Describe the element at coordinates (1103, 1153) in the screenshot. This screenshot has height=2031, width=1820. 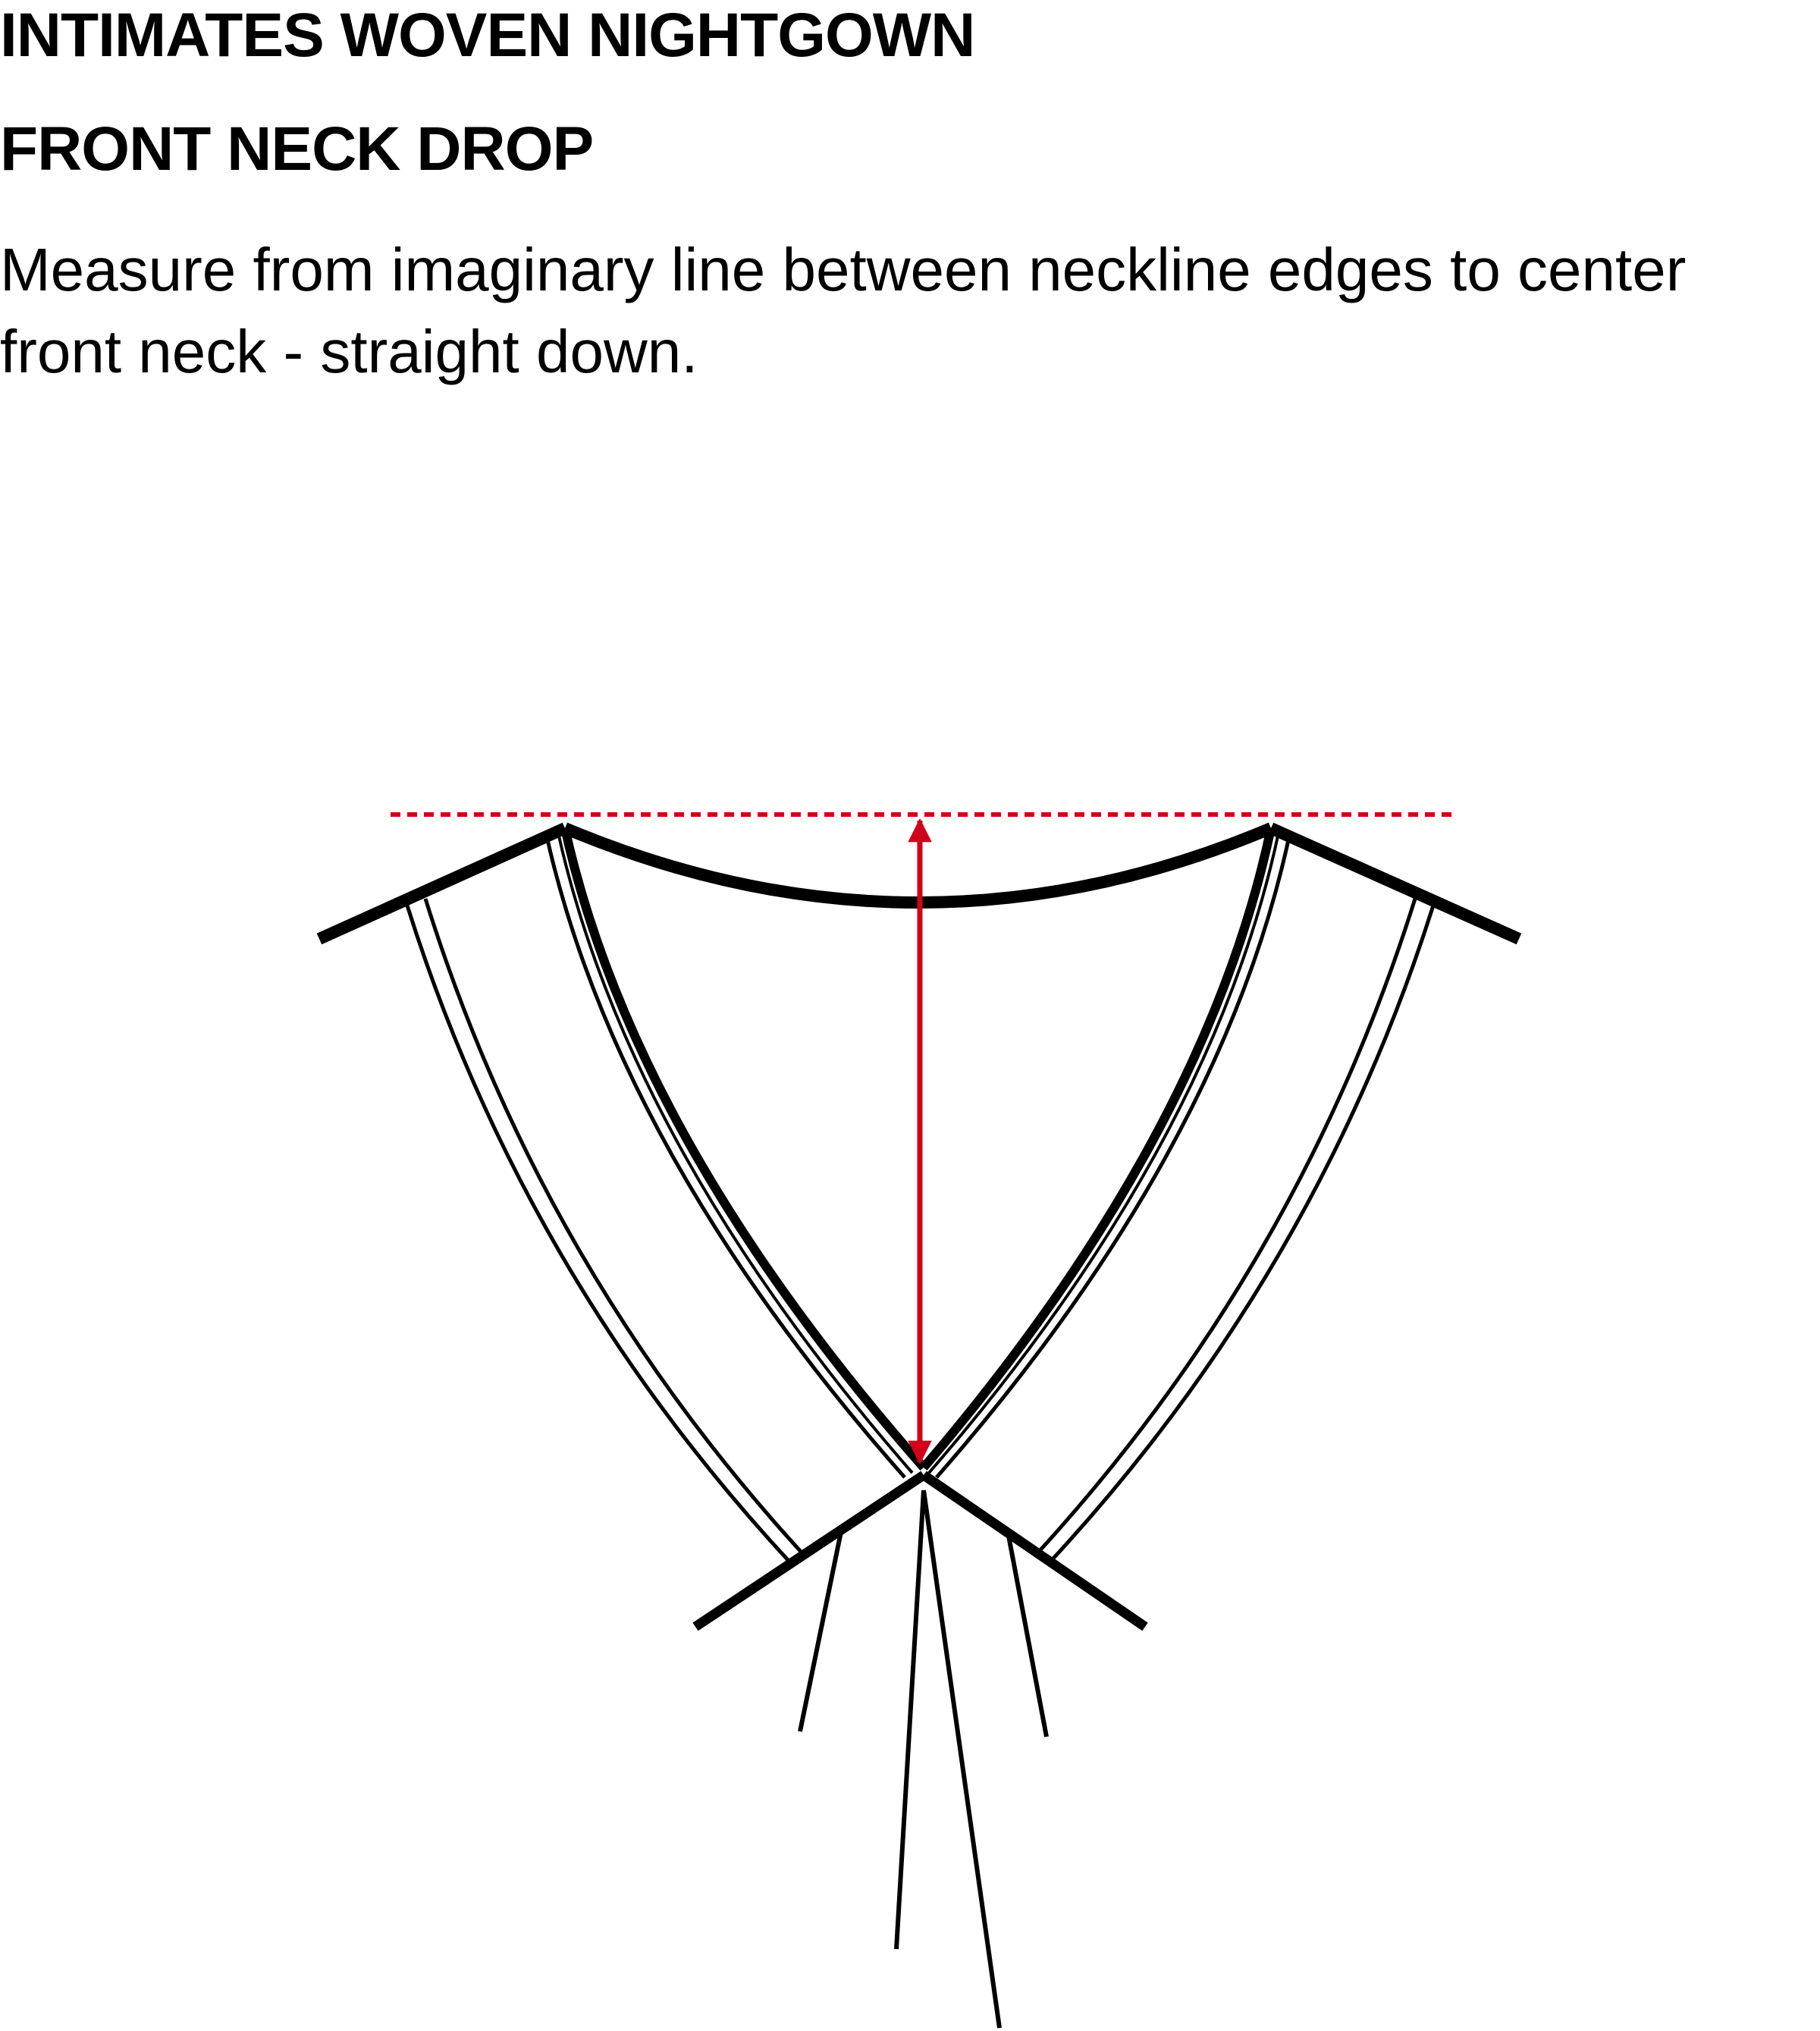
I see `right-binding-line-outer` at that location.